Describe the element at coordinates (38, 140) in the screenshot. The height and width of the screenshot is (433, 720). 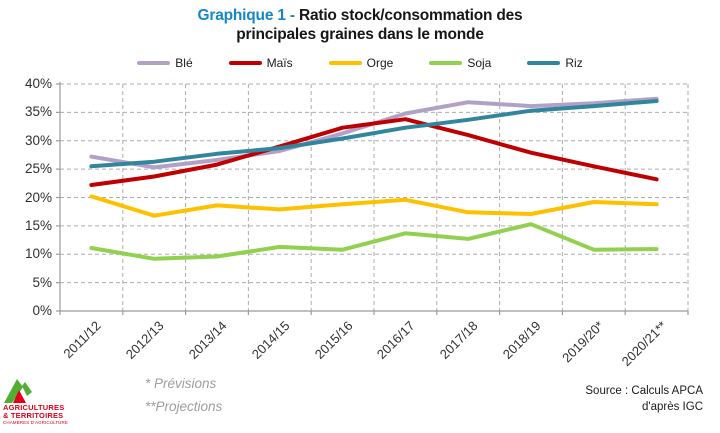
I see `y-tick-label: 30%` at that location.